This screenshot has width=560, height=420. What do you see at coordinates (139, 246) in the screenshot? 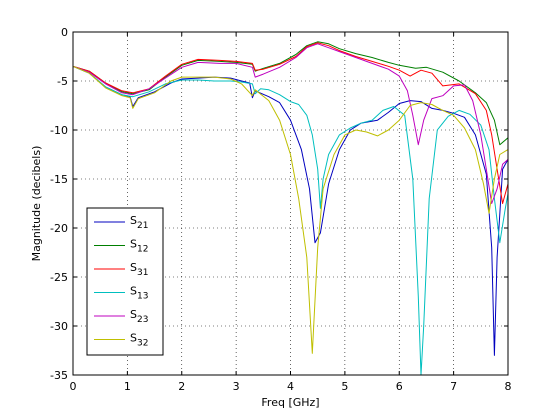
I see `legend-label-s12: S12` at bounding box center [139, 246].